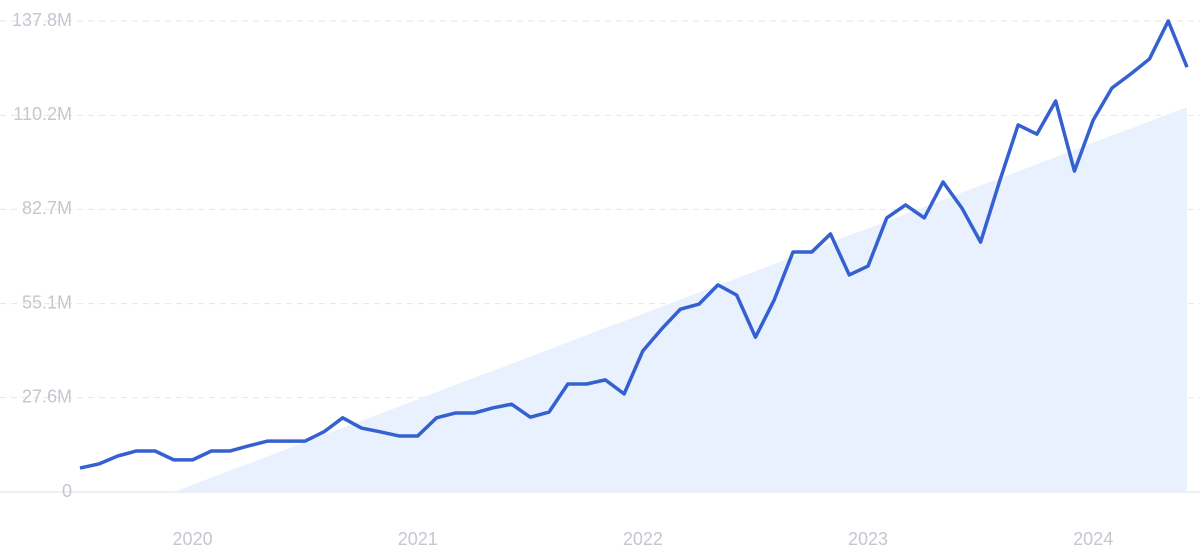 This screenshot has height=557, width=1200. Describe the element at coordinates (193, 539) in the screenshot. I see `x-tick-label: 2020` at that location.